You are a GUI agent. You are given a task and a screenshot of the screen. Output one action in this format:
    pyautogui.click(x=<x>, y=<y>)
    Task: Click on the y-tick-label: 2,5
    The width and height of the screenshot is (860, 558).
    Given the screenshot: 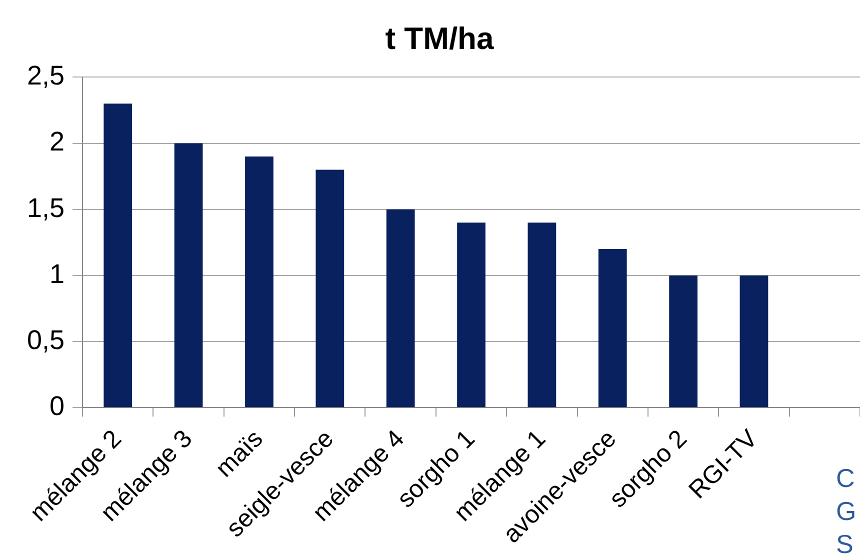 What is the action you would take?
    pyautogui.click(x=45, y=75)
    